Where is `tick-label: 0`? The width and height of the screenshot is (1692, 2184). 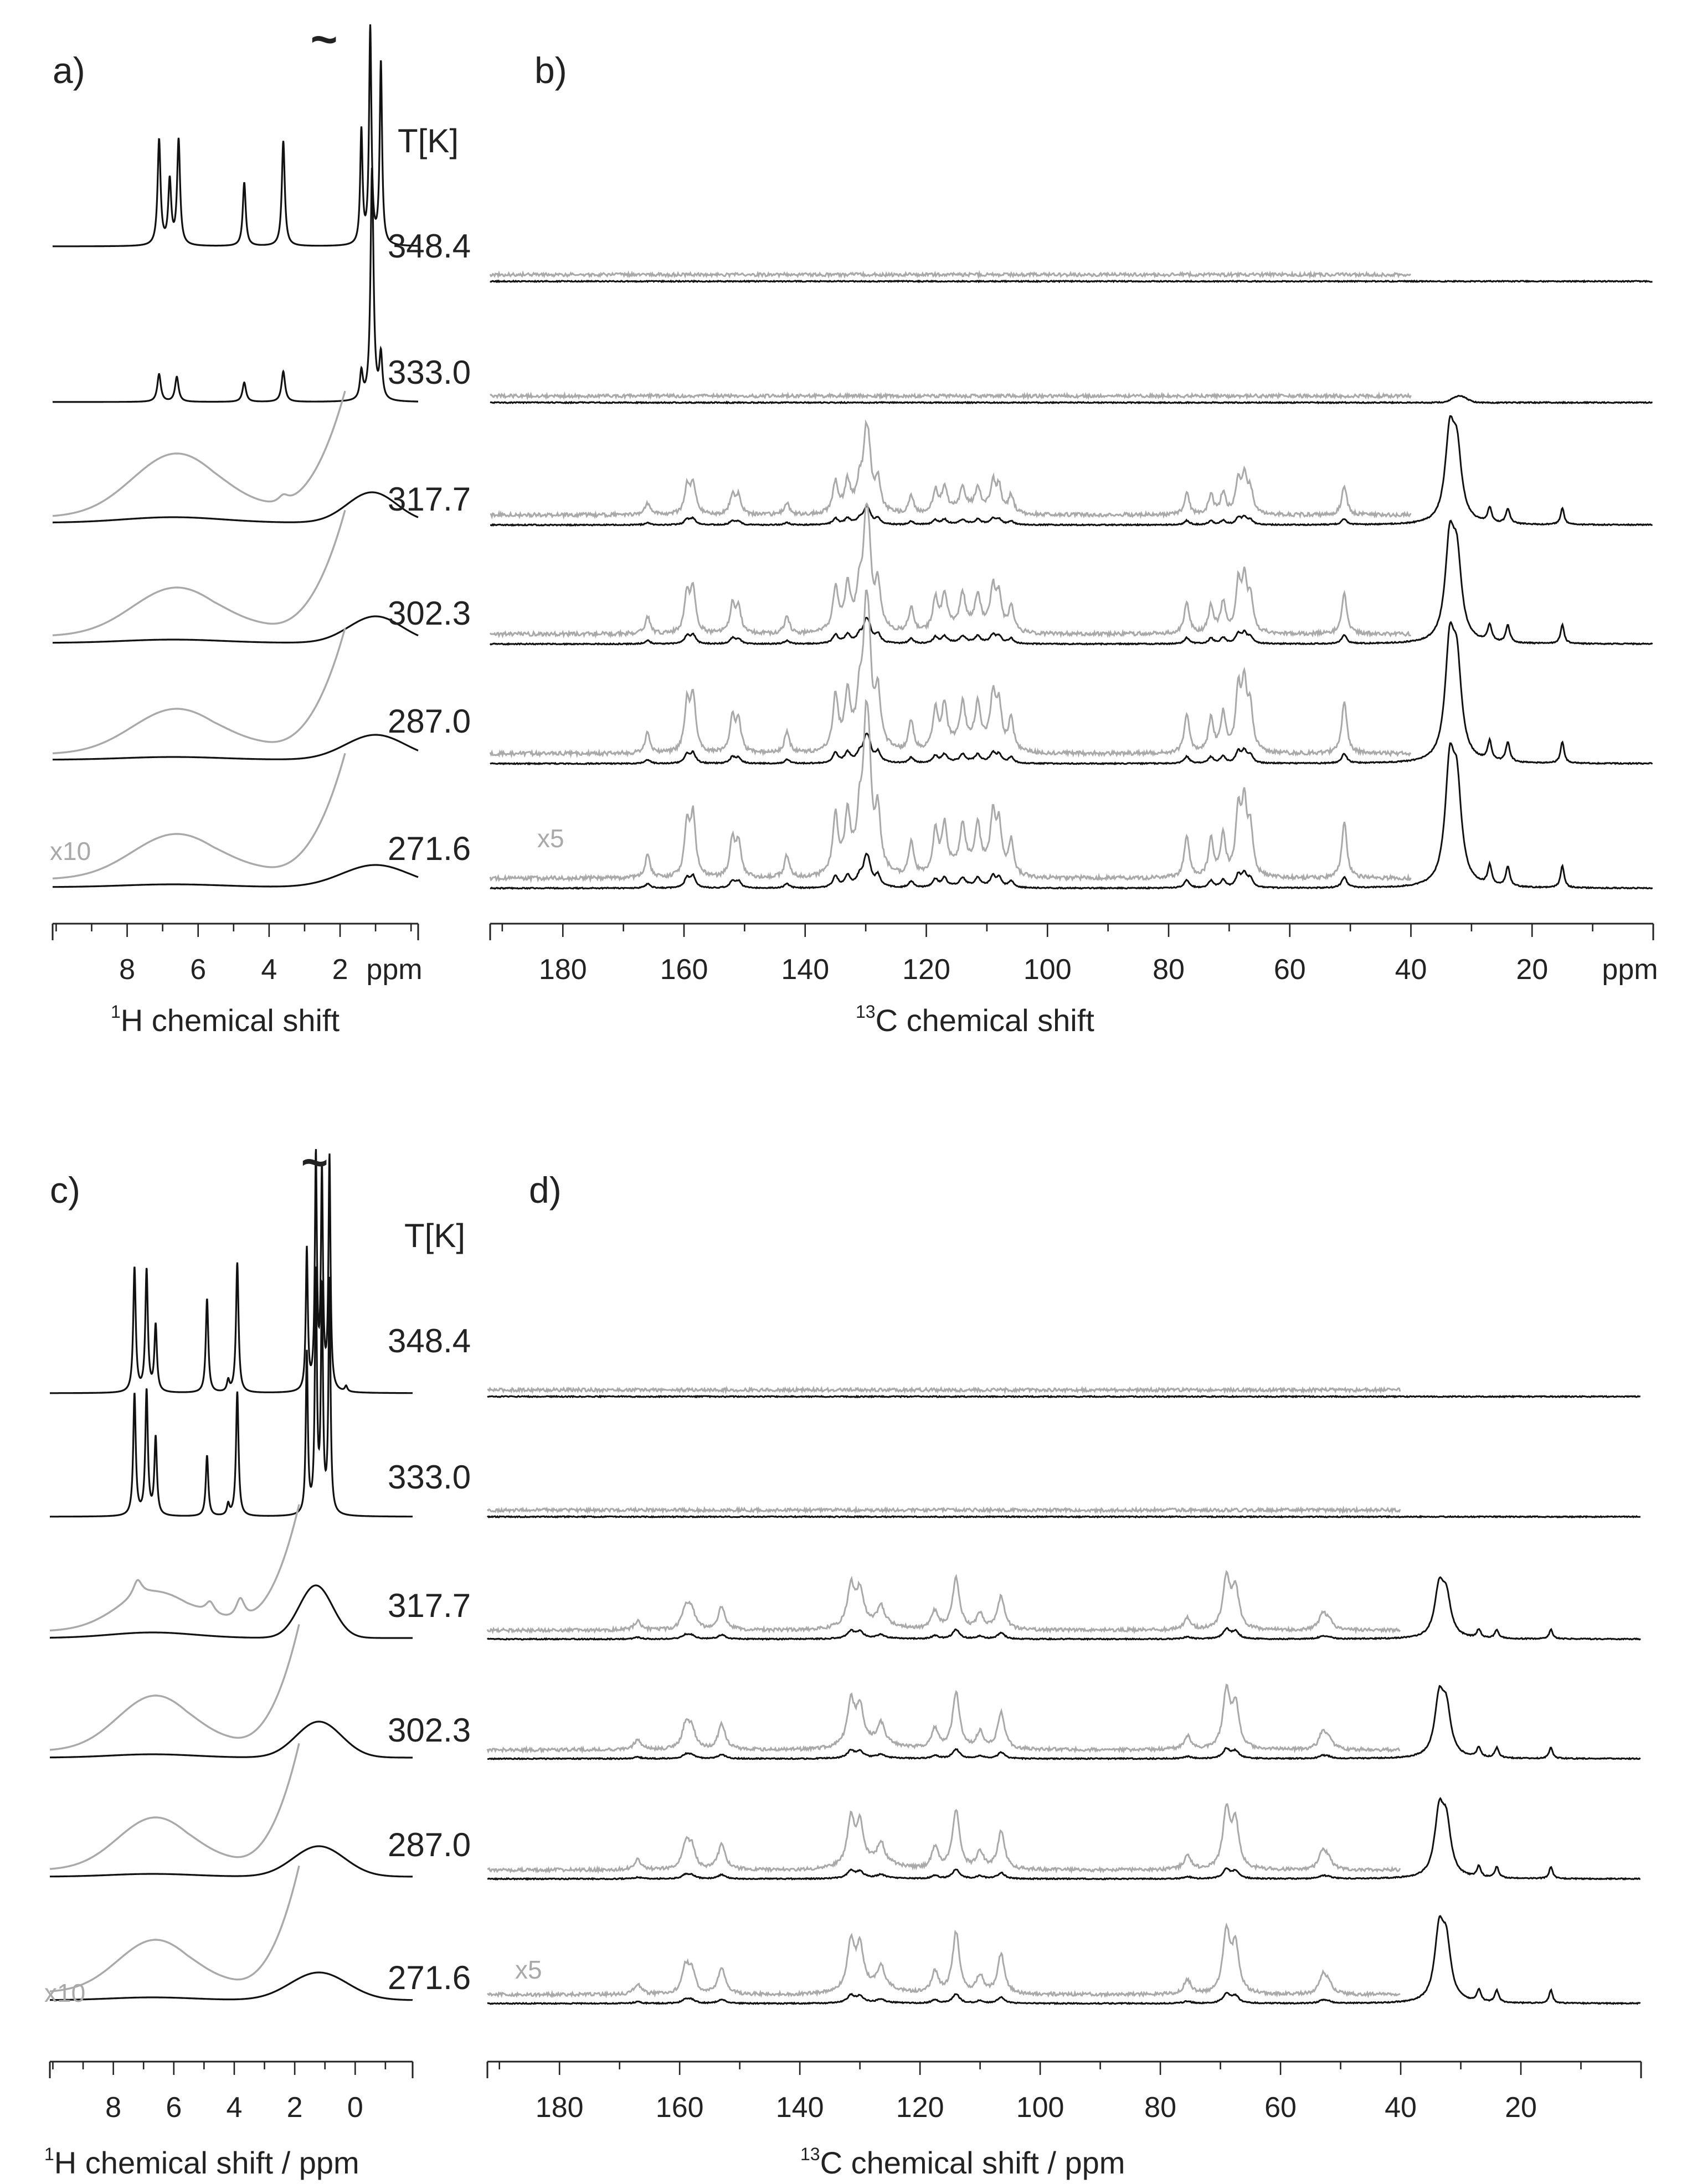
tick-label: 0 is located at coordinates (355, 2108).